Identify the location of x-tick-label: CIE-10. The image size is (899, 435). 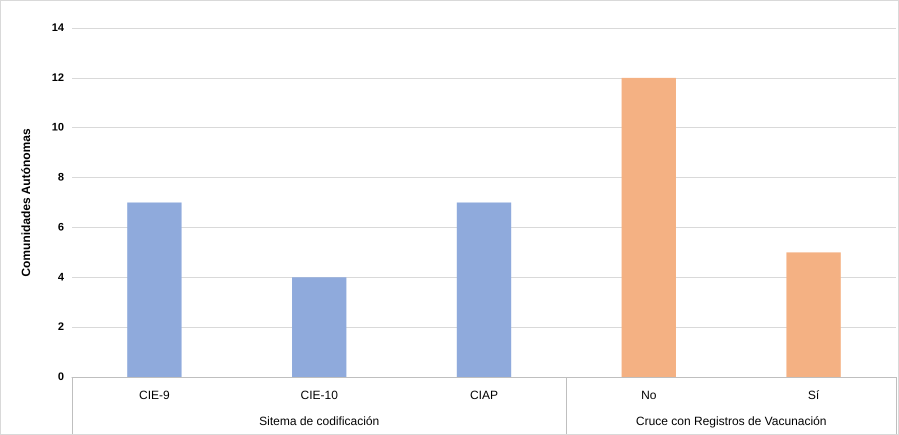
(319, 395).